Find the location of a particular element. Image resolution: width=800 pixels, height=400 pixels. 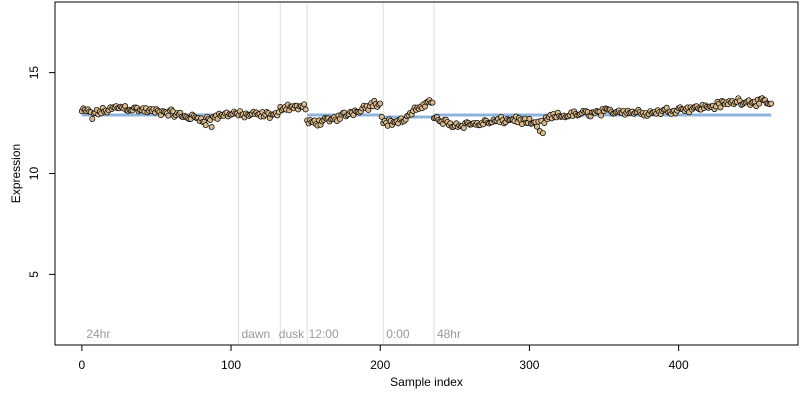

y-axis: 5 10 15 is located at coordinates (41, 172).